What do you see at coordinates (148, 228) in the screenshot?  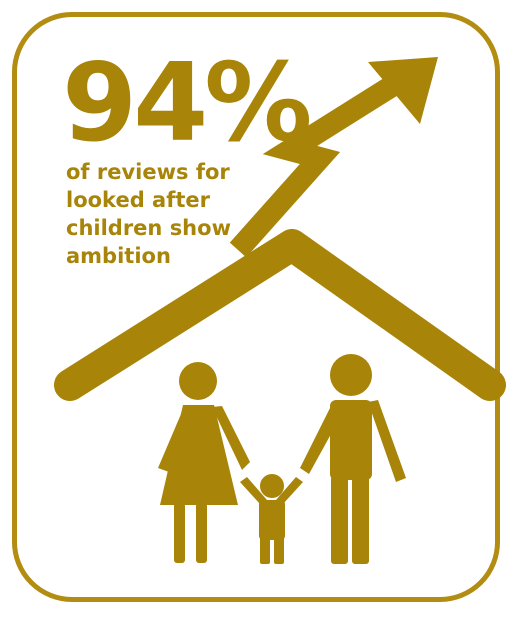 I see `caption-line: children show` at bounding box center [148, 228].